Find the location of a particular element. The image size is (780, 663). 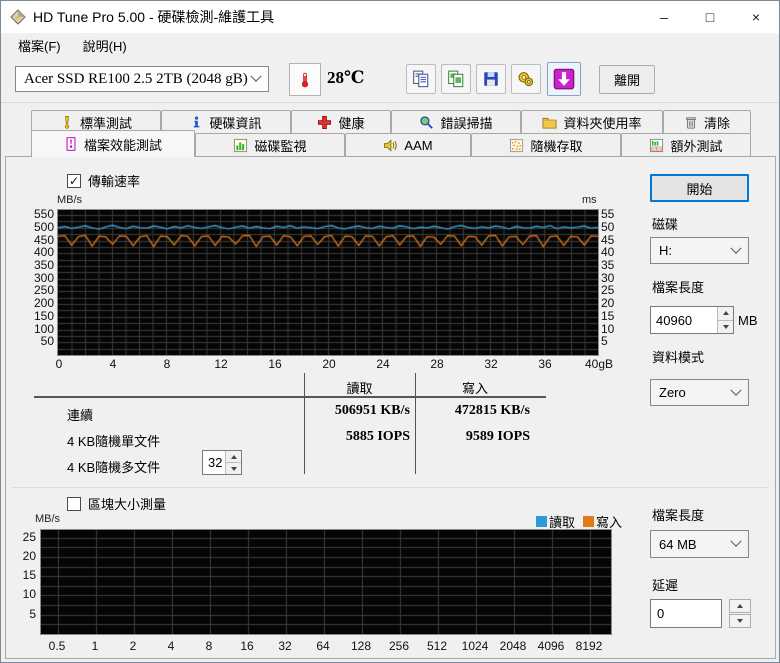

tab-label: 錯誤掃描 is located at coordinates (466, 123).